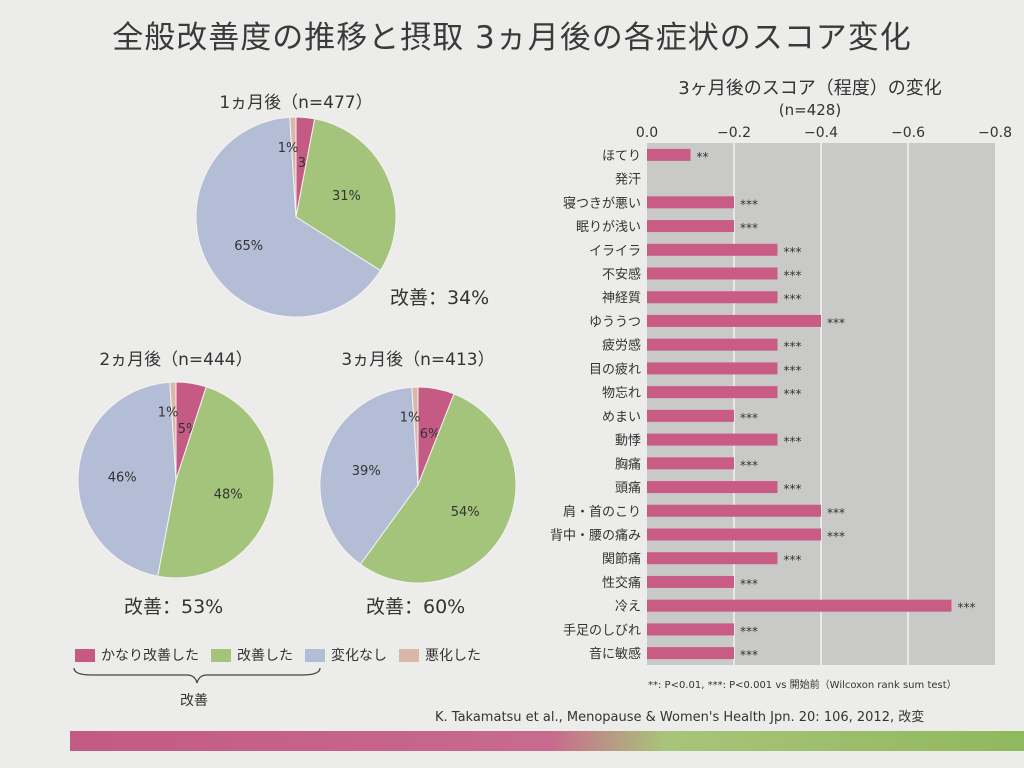  Describe the element at coordinates (176, 360) in the screenshot. I see `pie-title-2-months: 2ヵ月後（n=444）` at that location.